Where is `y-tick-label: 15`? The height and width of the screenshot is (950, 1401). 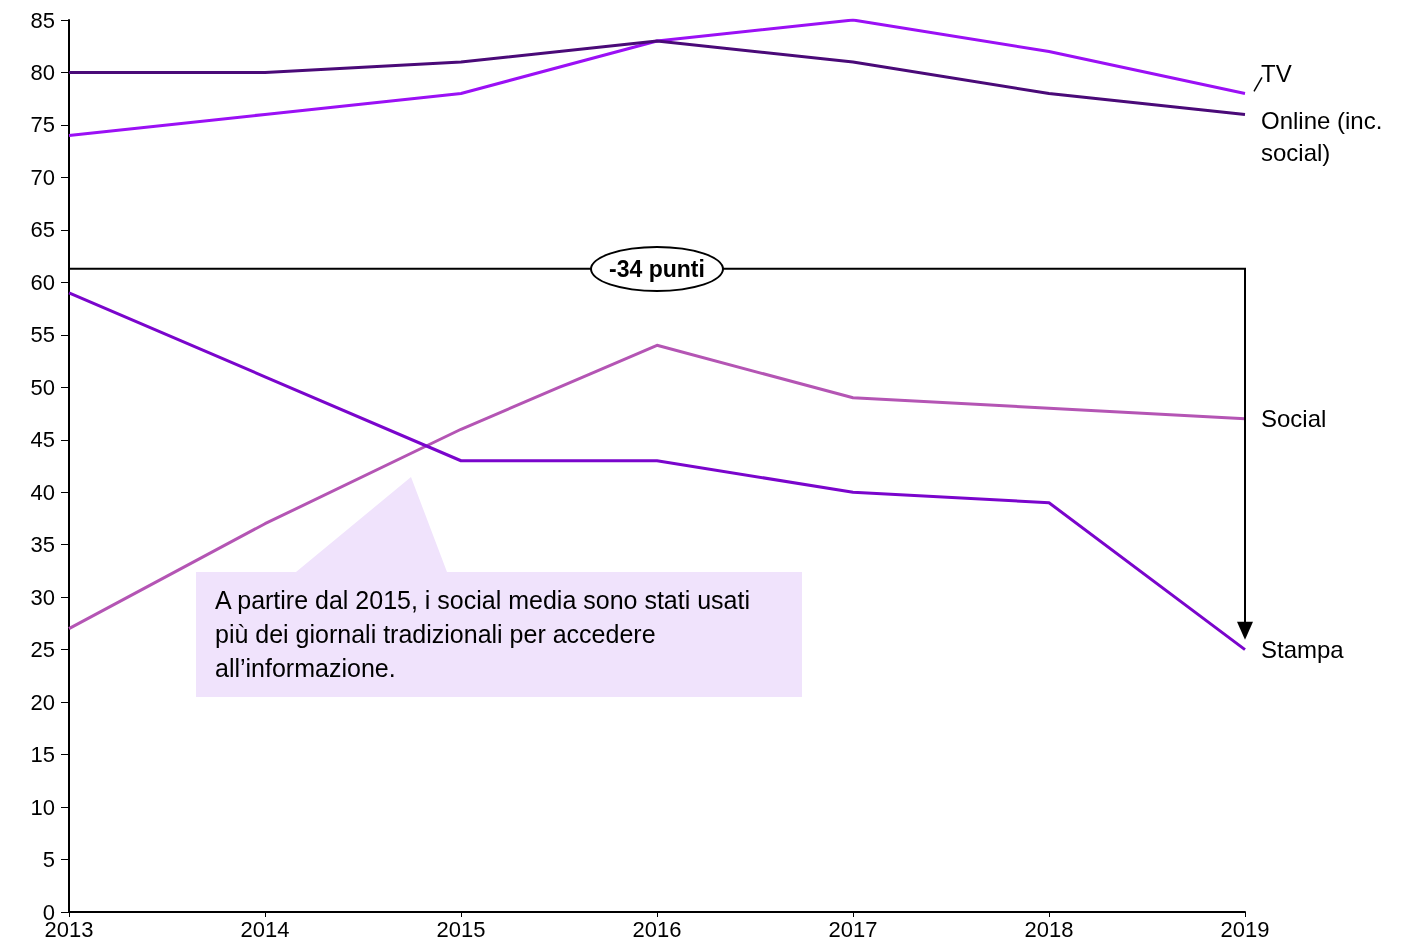
y-tick-label: 15 is located at coordinates (42, 755).